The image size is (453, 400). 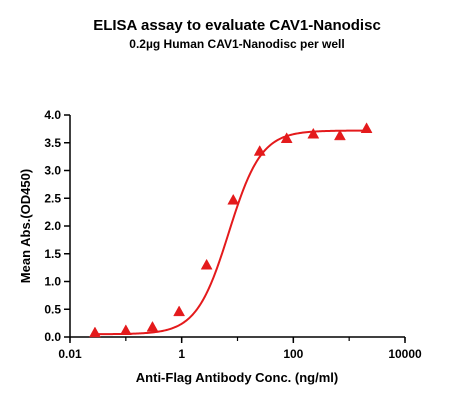 What do you see at coordinates (181, 354) in the screenshot?
I see `x-tick-label: 1` at bounding box center [181, 354].